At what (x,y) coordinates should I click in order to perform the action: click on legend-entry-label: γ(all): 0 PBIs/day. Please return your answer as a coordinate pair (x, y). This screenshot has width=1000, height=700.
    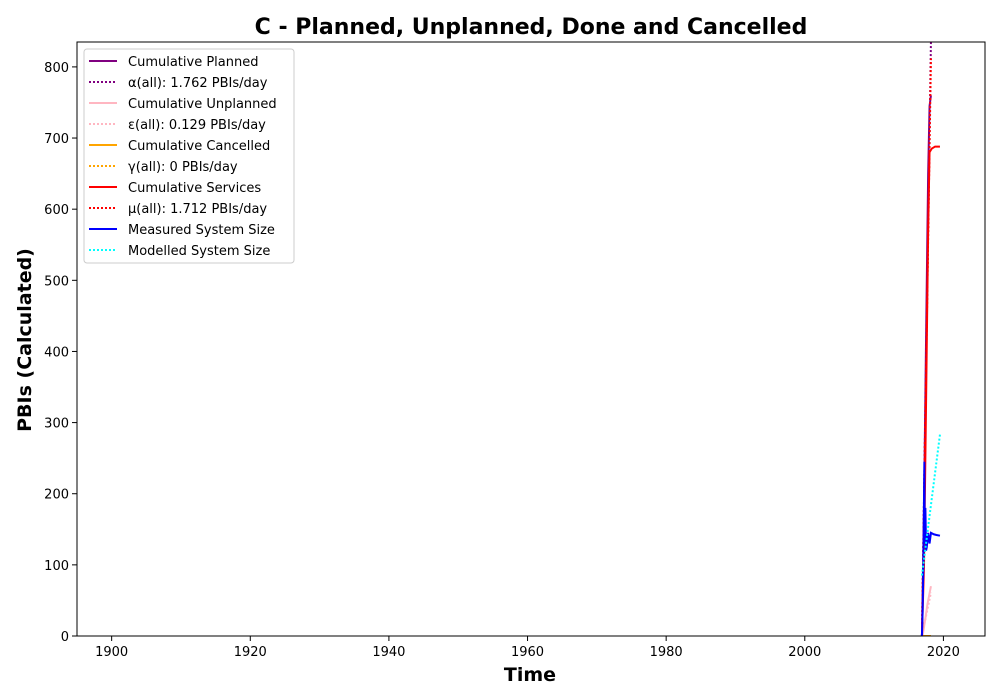
    Looking at the image, I should click on (183, 167).